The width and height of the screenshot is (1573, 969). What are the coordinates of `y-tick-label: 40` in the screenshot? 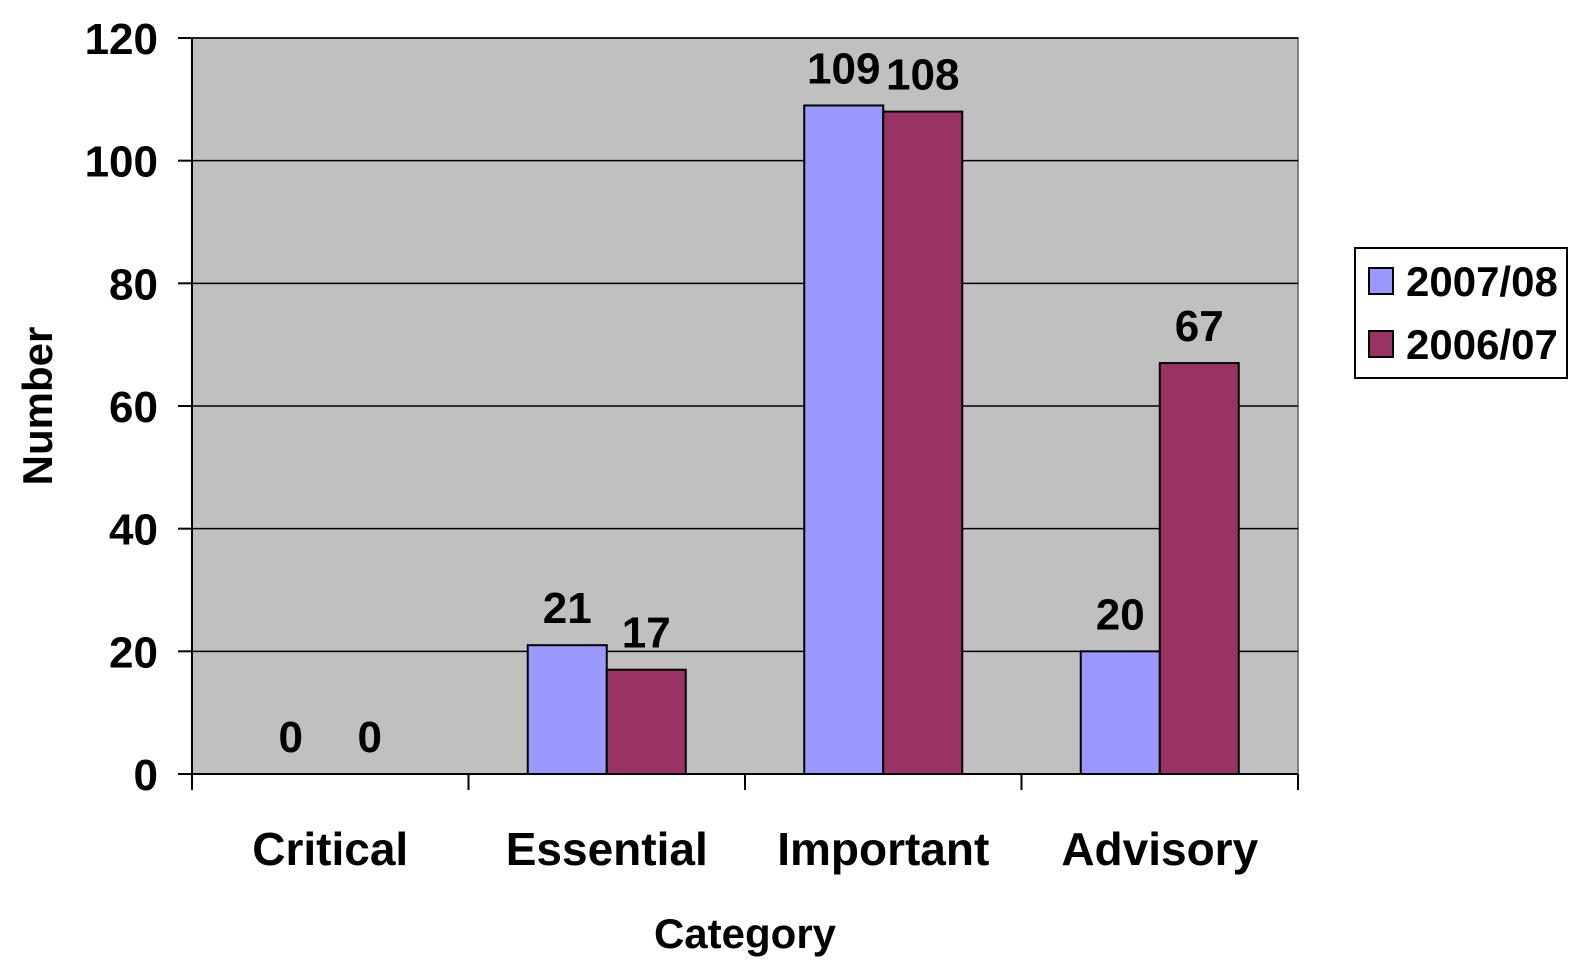 It's located at (133, 530).